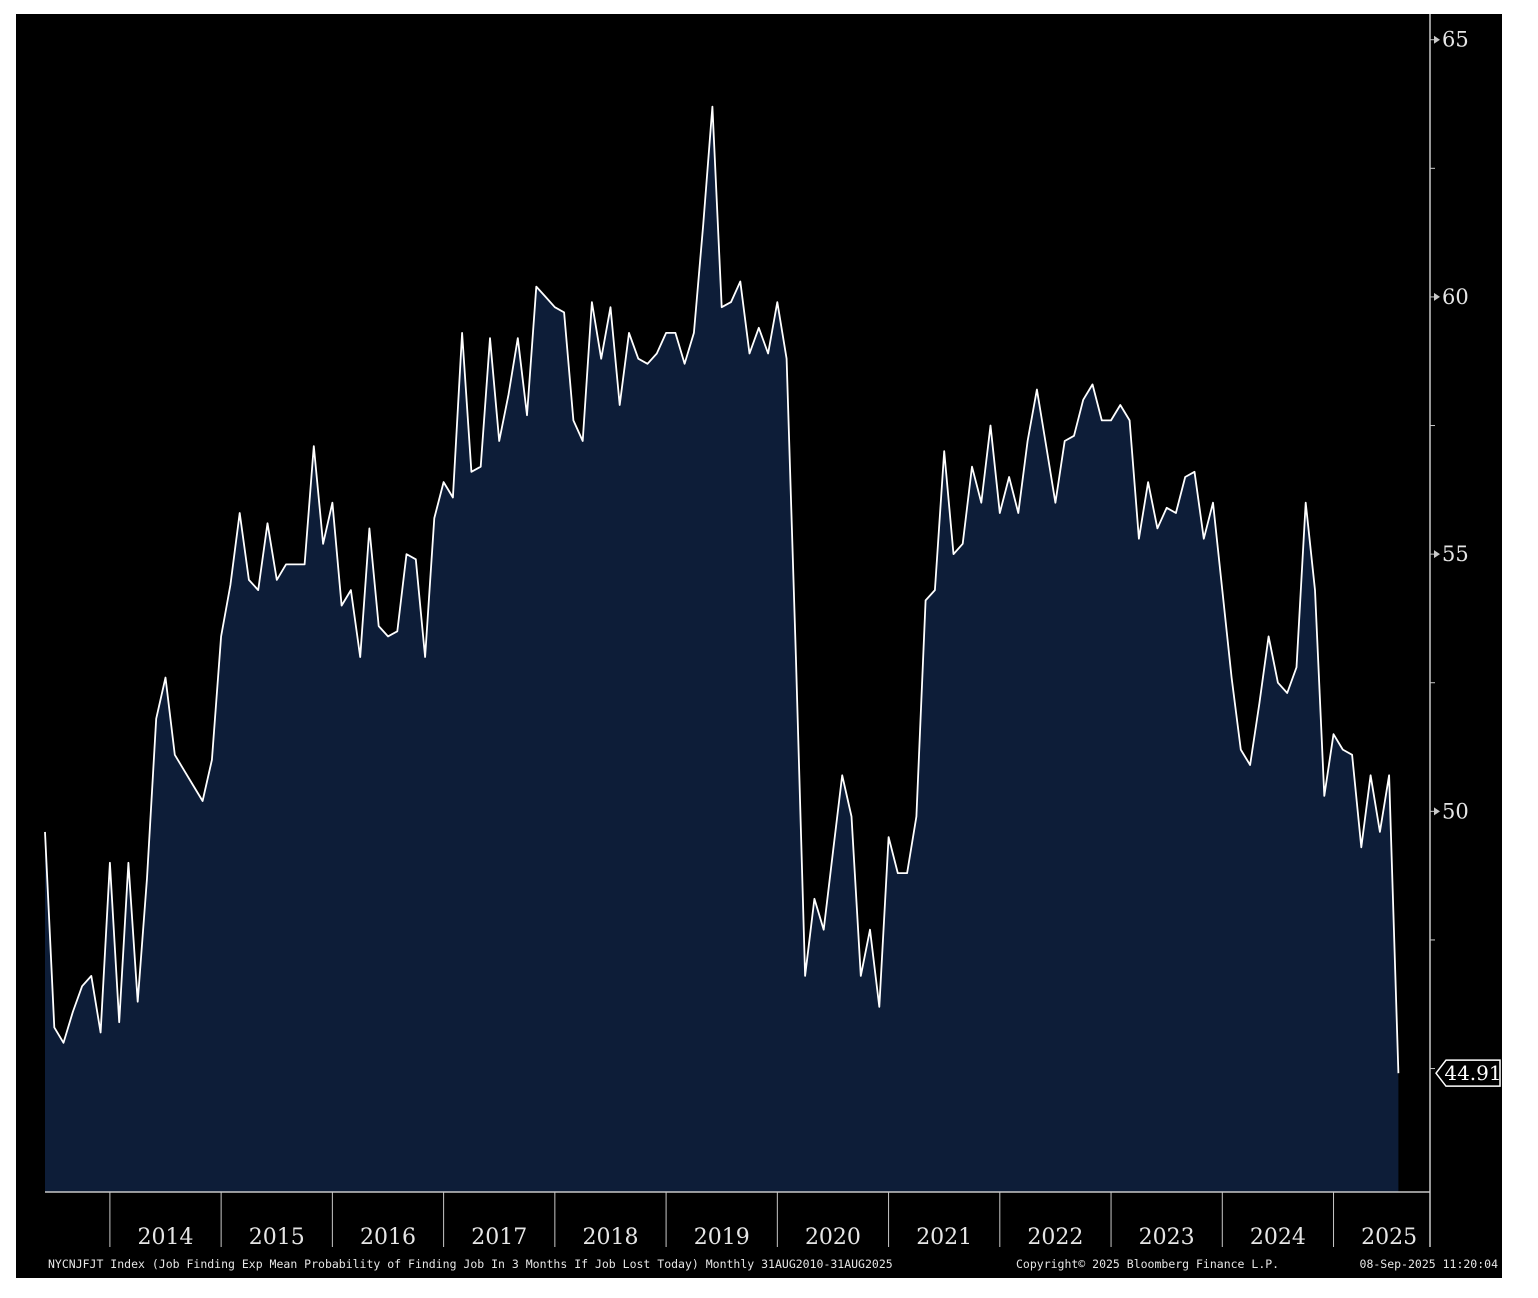 The height and width of the screenshot is (1298, 1538). What do you see at coordinates (1147, 1264) in the screenshot?
I see `footer-copyright: Copyright© 2025 Bloomberg Finance L.P.` at bounding box center [1147, 1264].